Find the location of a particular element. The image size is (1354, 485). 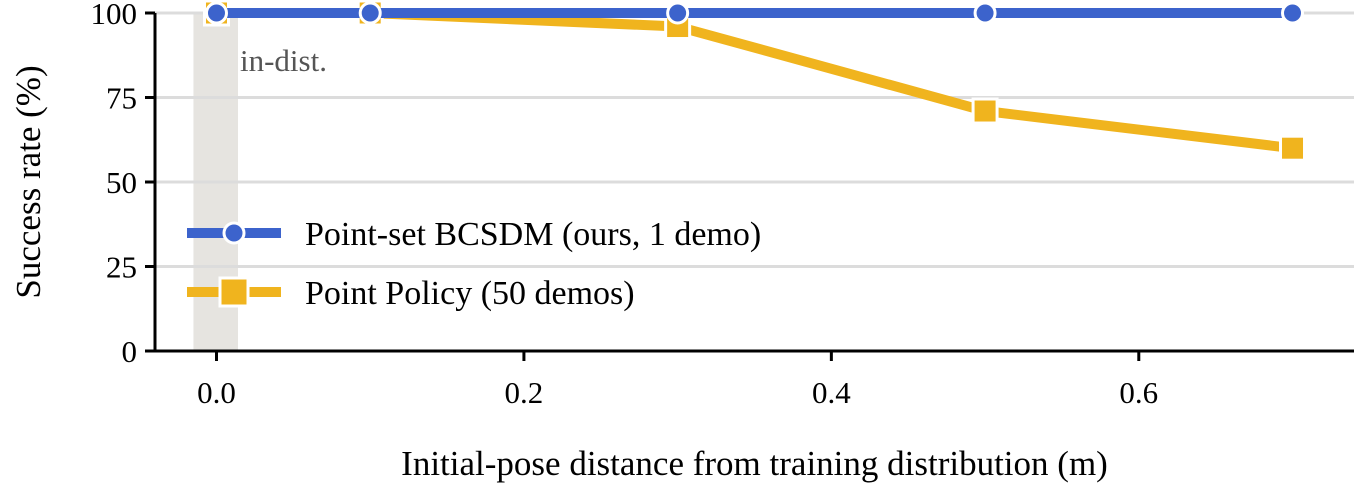

y-ticks: 0 25 50 75 100 is located at coordinates (123, 184).